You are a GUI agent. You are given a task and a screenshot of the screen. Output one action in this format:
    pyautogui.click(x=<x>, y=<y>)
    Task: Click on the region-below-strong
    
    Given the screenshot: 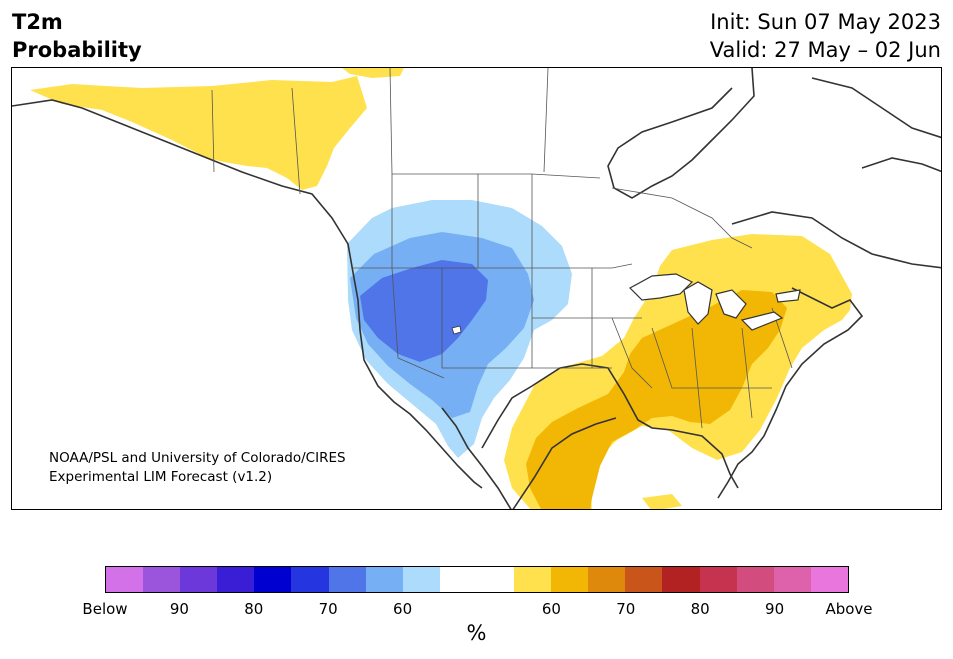 What is the action you would take?
    pyautogui.click(x=424, y=311)
    